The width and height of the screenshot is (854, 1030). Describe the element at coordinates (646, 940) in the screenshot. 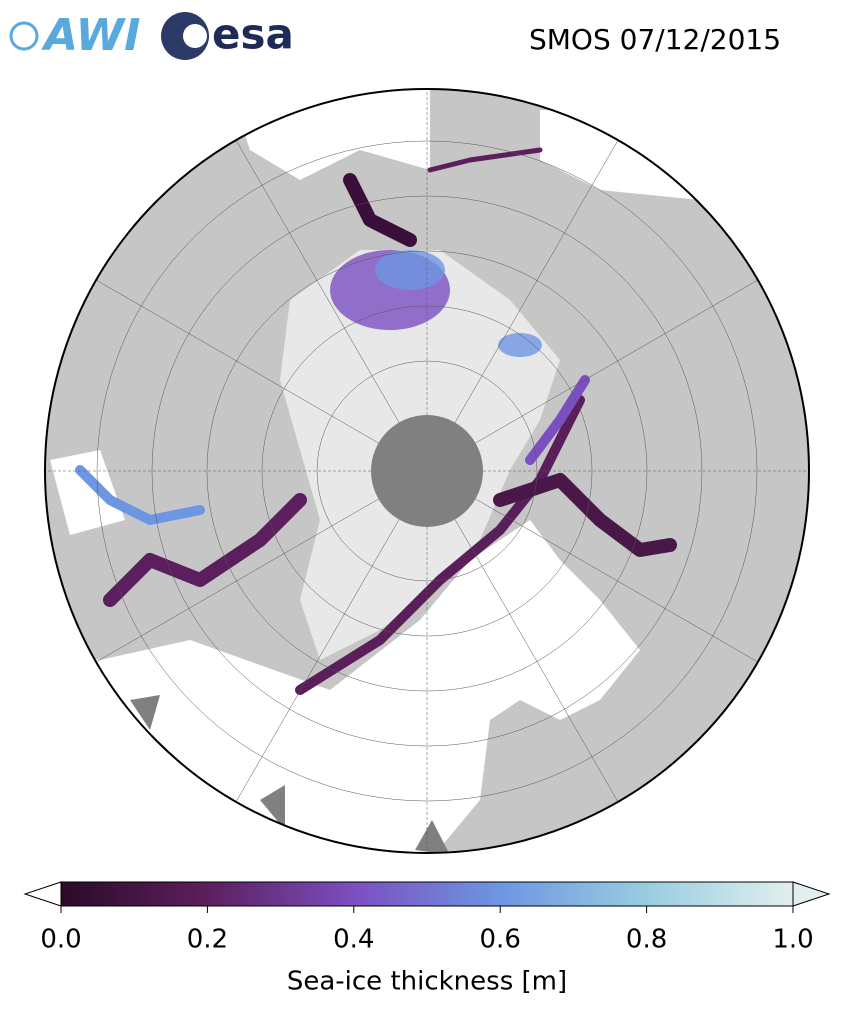

I see `colorbar-tick-label: 0.8` at that location.